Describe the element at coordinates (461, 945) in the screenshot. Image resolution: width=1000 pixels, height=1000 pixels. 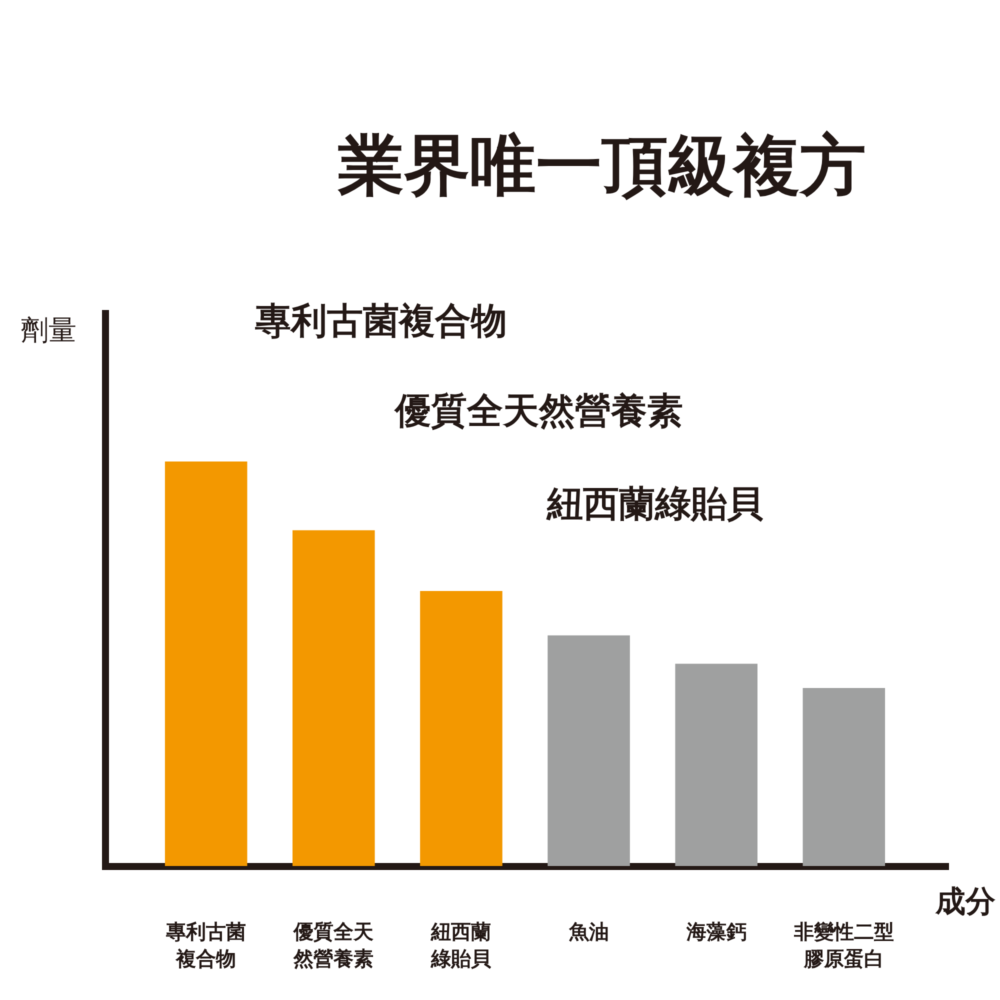
I see `x-tick-label: 紐西蘭綠貽貝` at that location.